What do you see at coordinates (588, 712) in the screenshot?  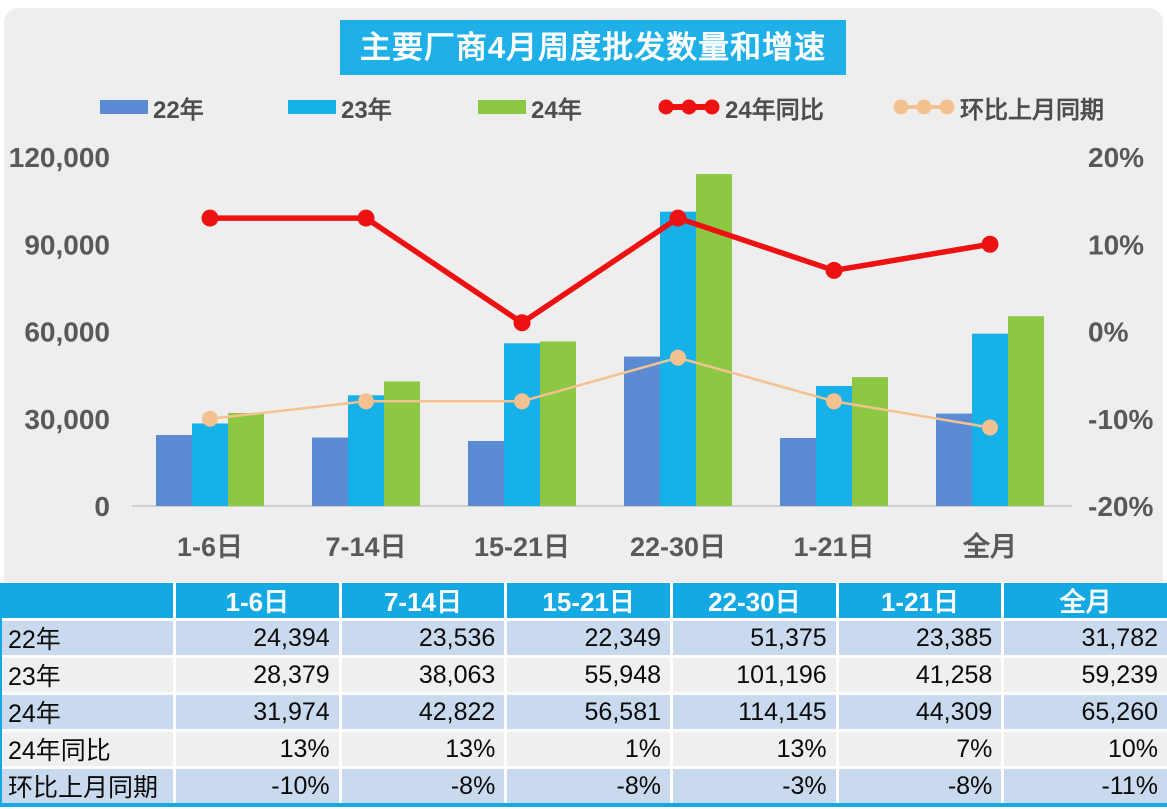 I see `table-cell: 56,581` at bounding box center [588, 712].